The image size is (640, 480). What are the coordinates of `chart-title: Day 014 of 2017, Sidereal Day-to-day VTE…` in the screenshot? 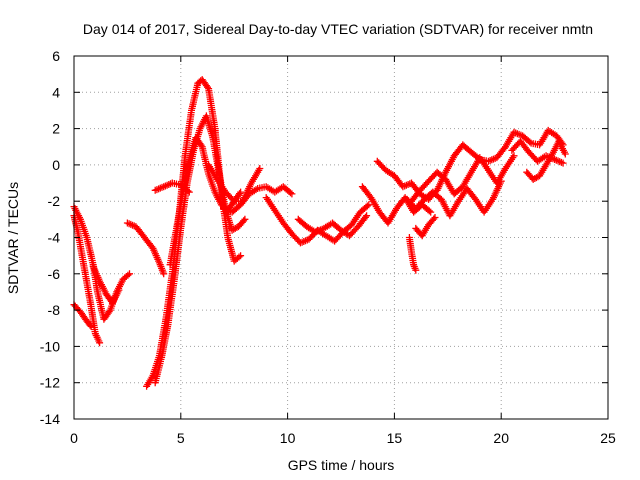 It's located at (338, 29).